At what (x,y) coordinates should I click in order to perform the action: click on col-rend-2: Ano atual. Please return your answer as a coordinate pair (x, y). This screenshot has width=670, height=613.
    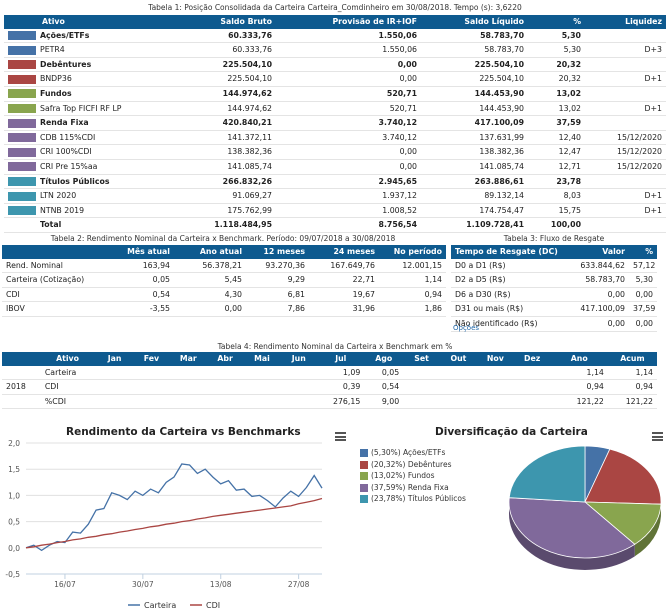
    Looking at the image, I should click on (210, 252).